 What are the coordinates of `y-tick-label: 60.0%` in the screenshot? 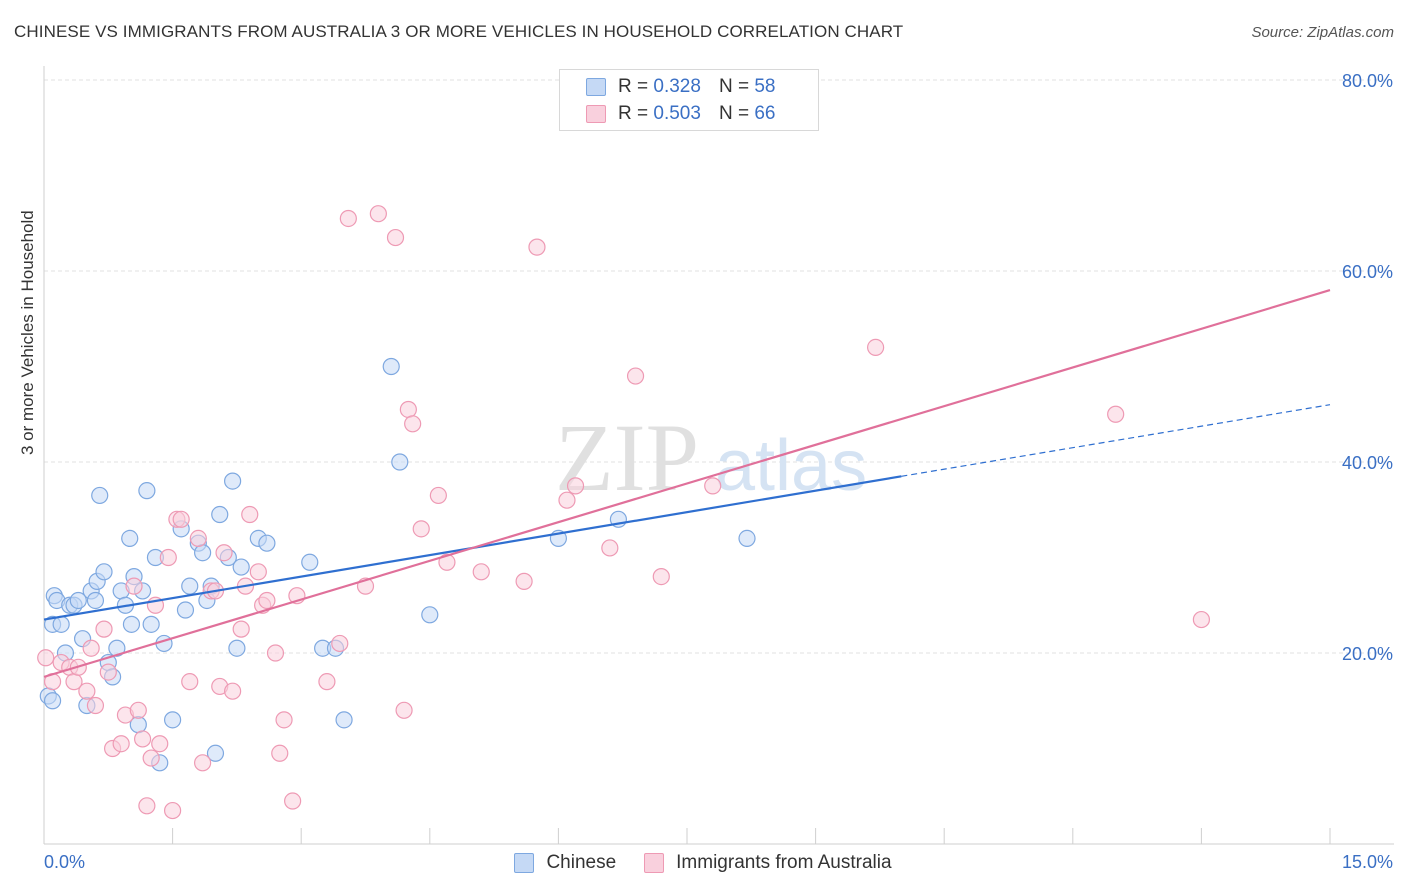 It's located at (1367, 272).